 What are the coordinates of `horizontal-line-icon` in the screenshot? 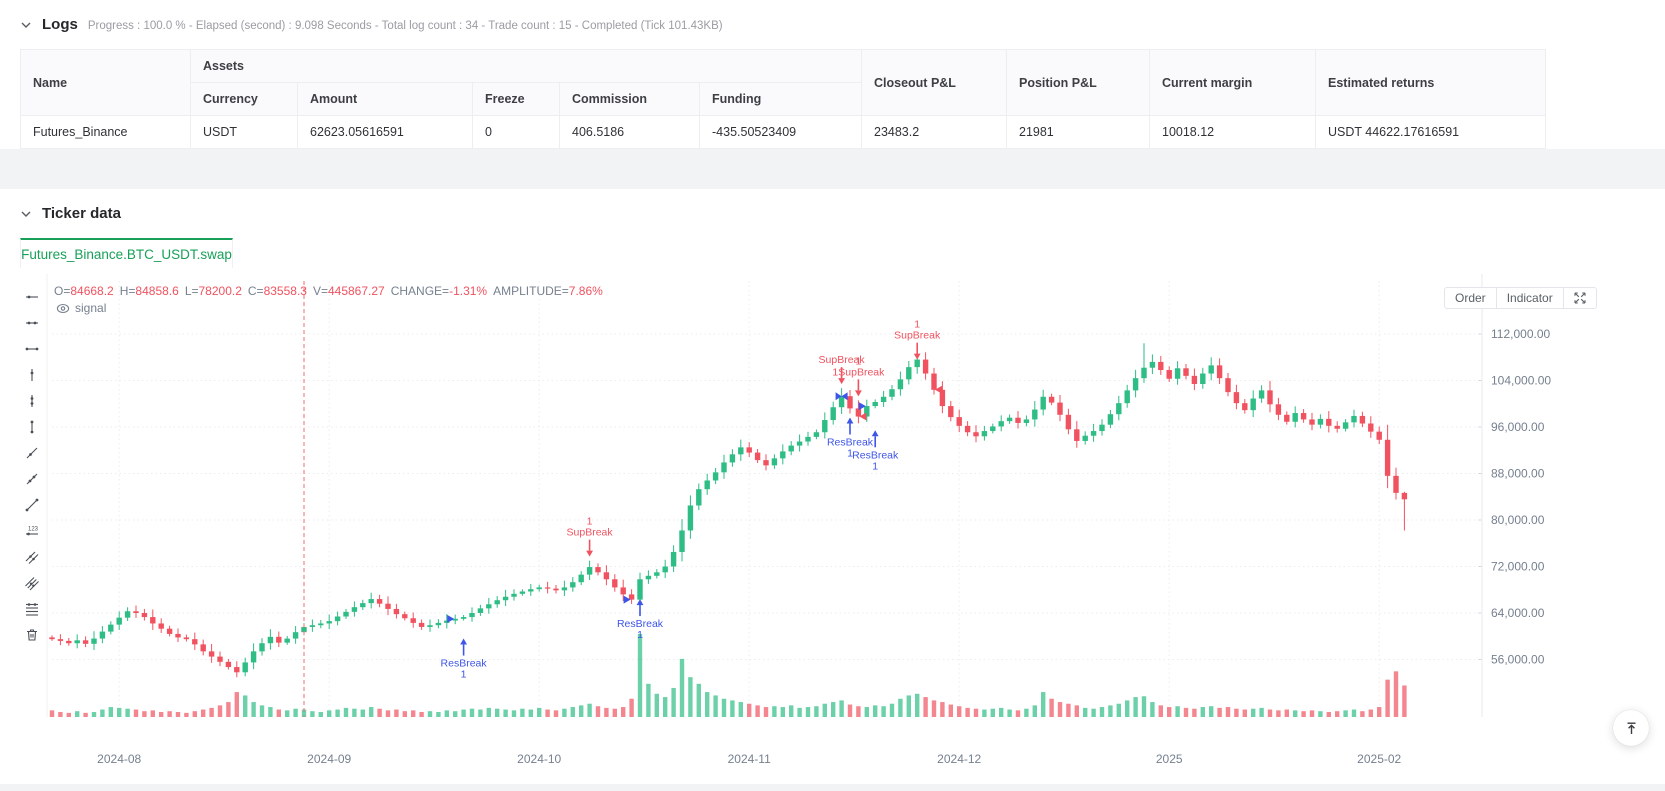 It's located at (31, 323).